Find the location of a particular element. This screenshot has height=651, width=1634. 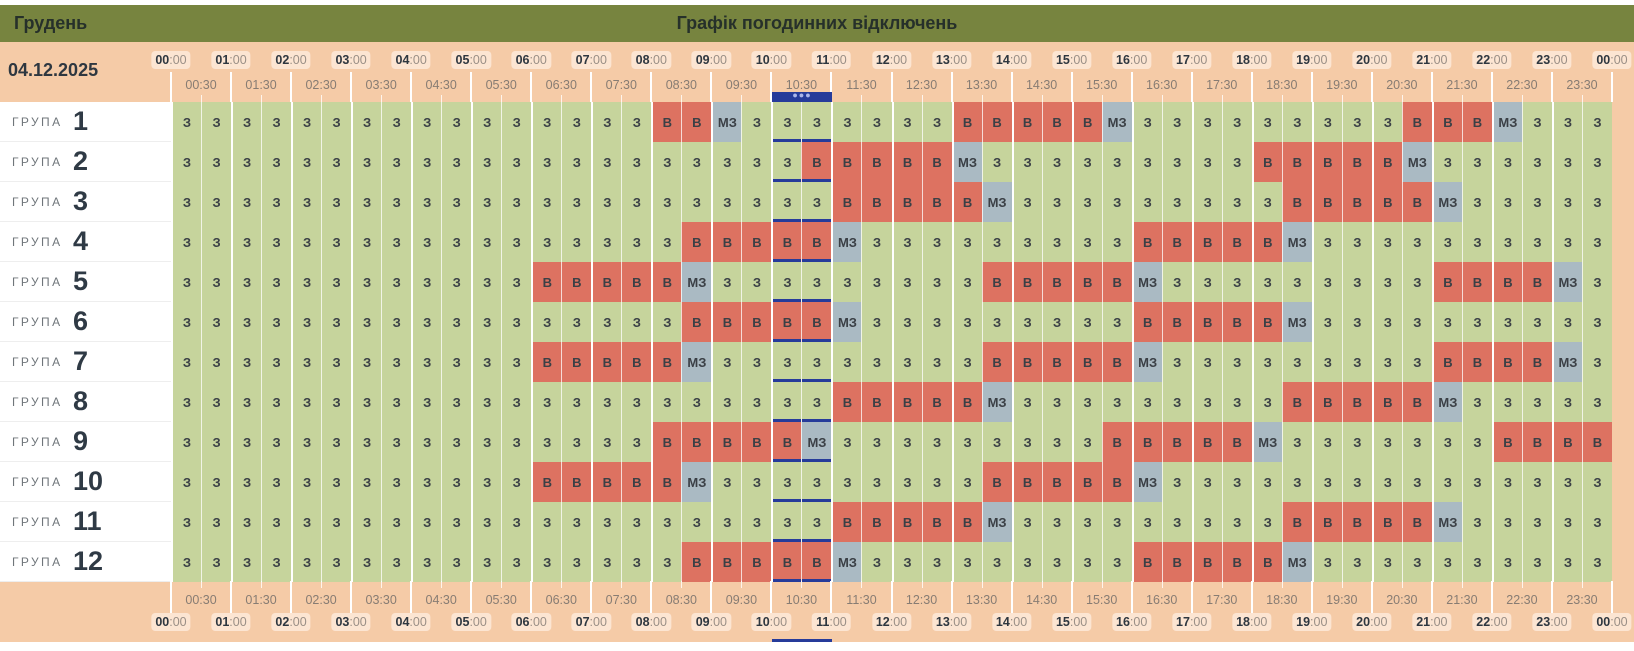

hour-label: 00:00 is located at coordinates (1612, 60).